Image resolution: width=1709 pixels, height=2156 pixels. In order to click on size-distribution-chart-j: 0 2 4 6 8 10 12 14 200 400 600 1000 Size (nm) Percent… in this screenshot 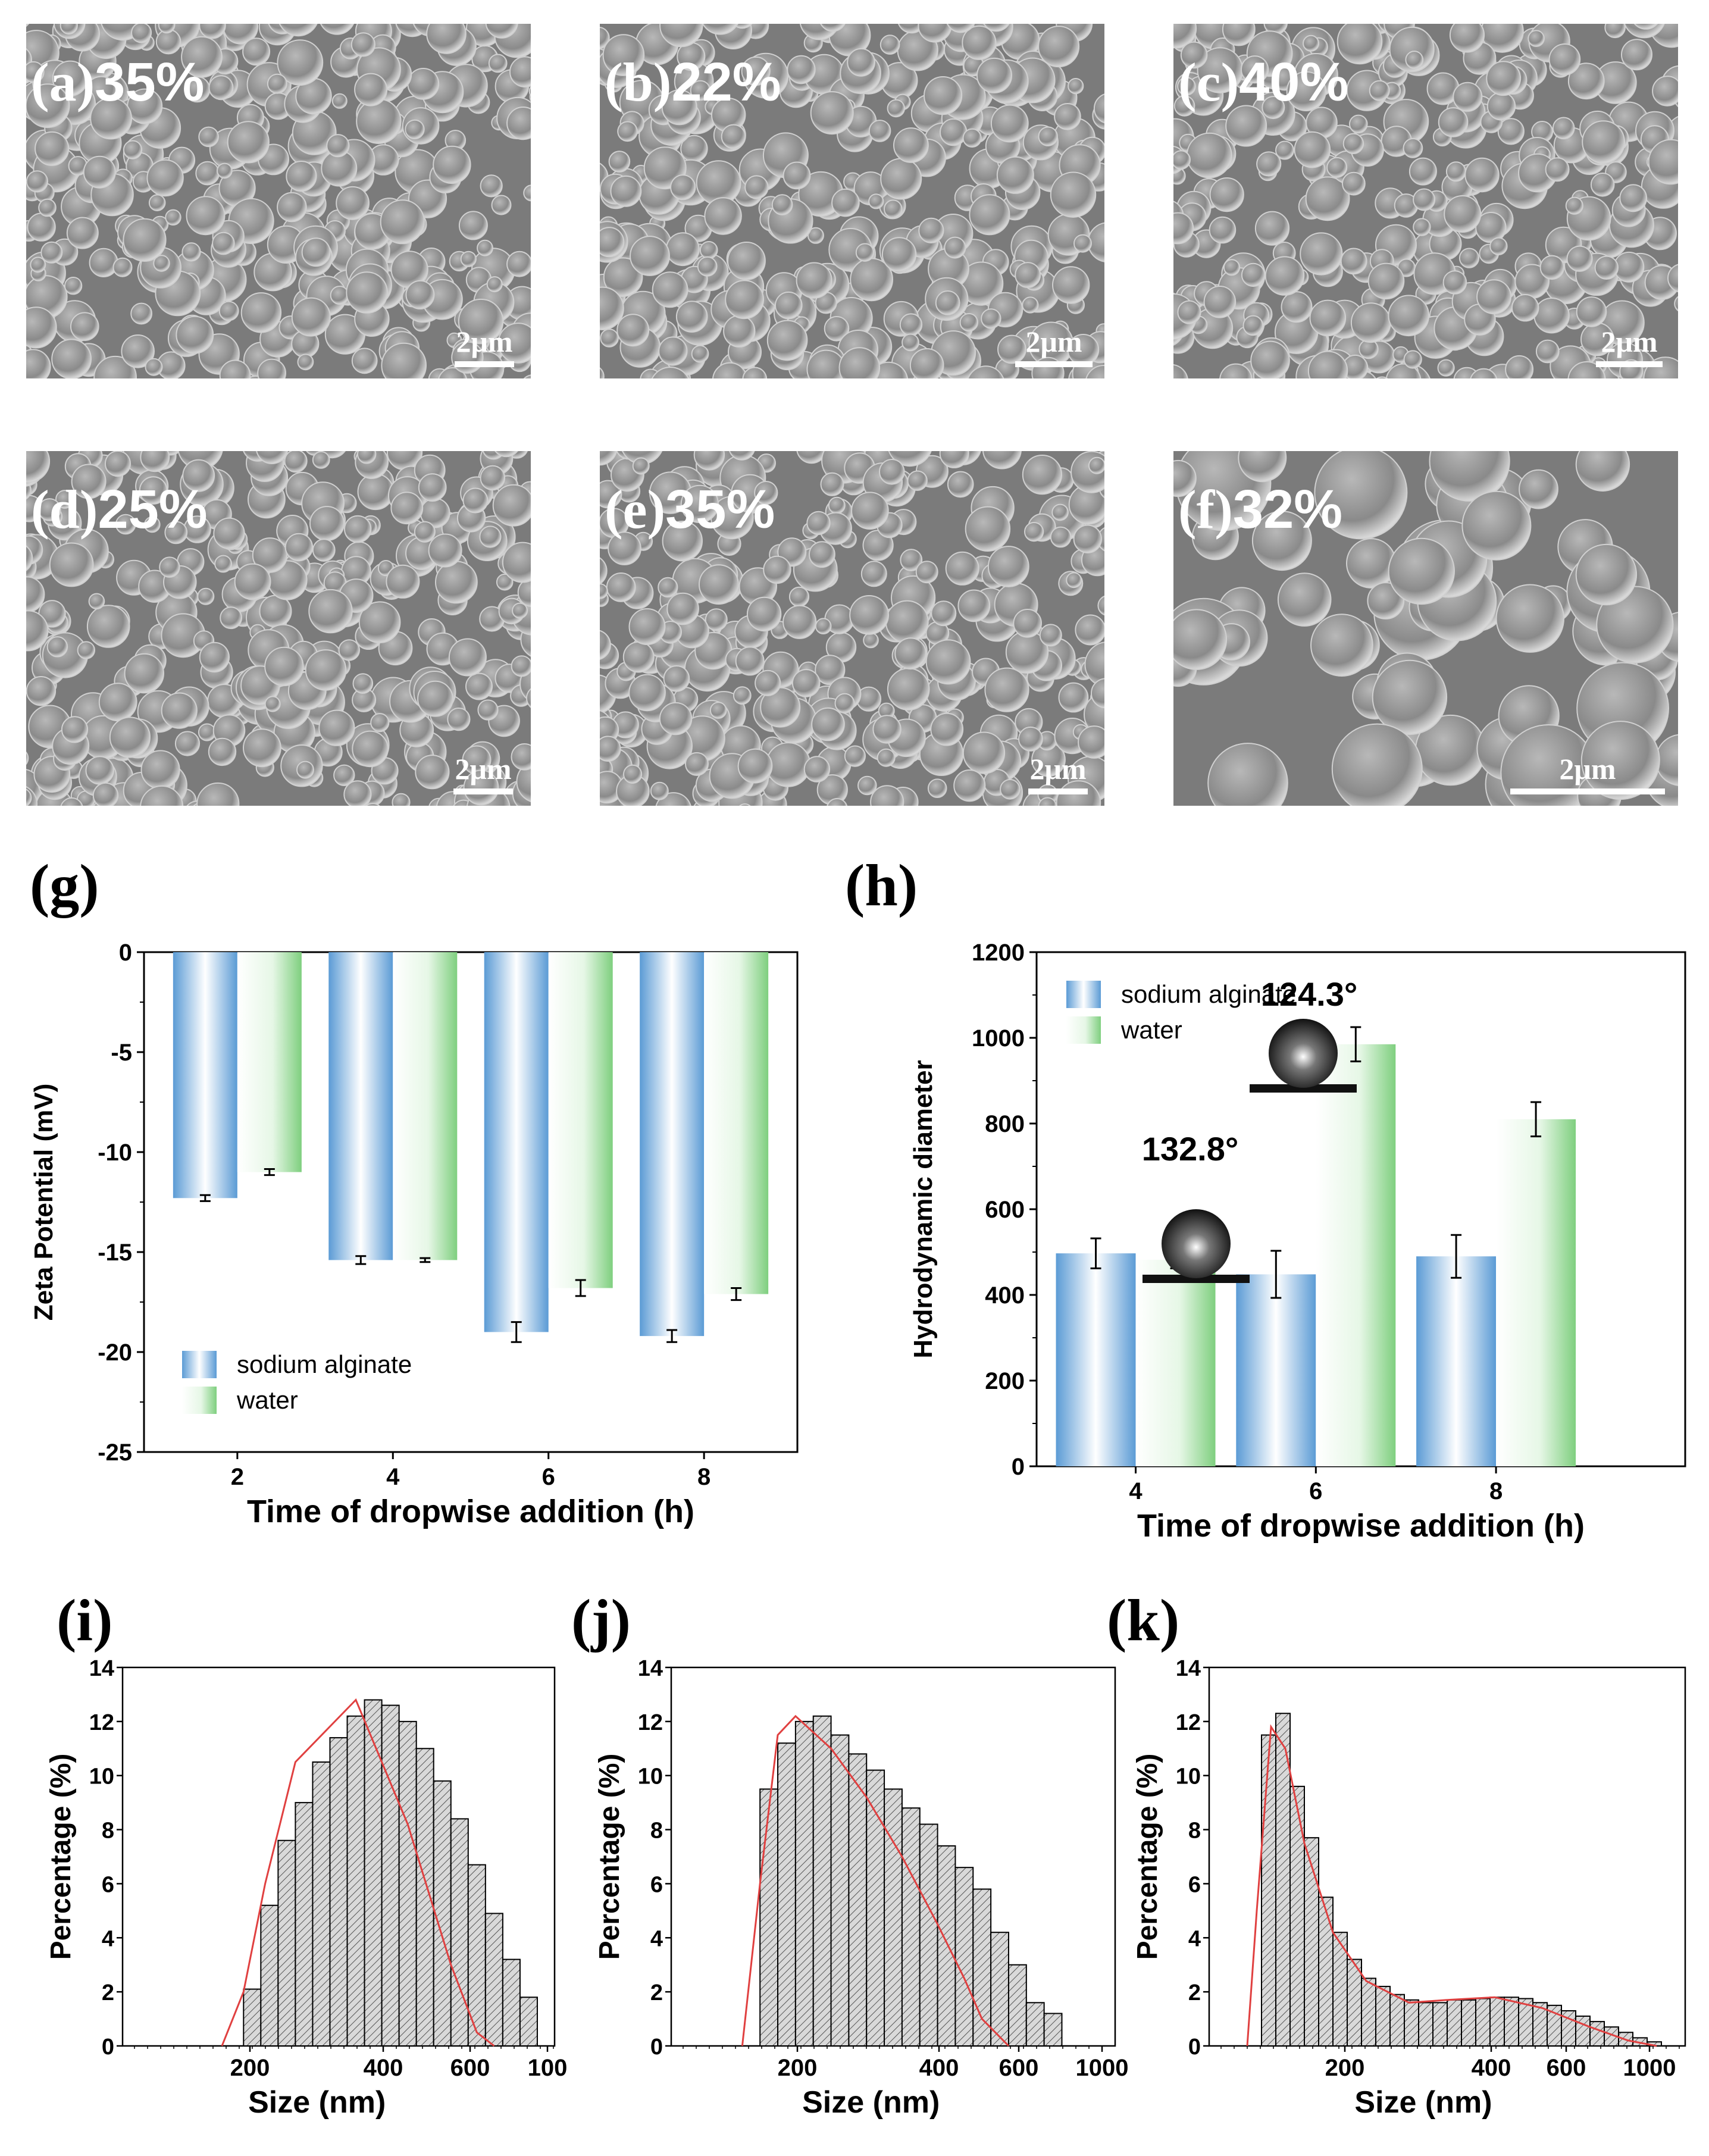, I will do `click(861, 1888)`.